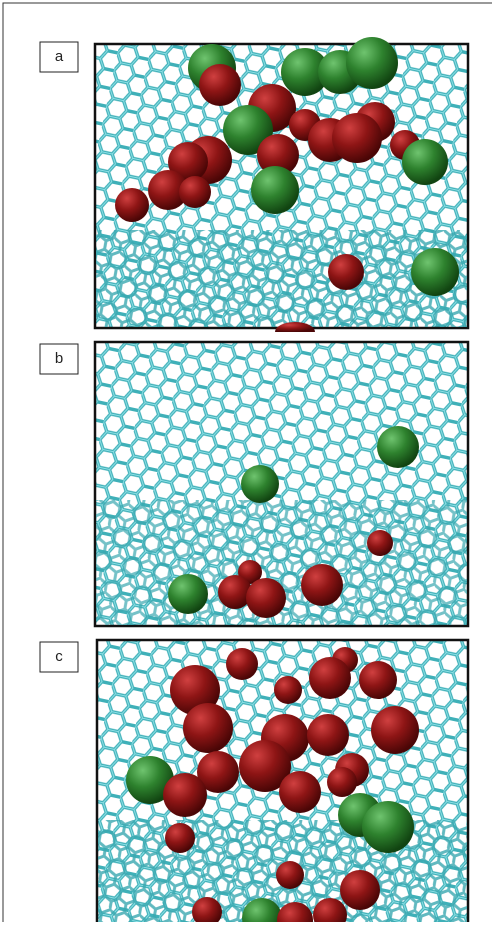 The width and height of the screenshot is (492, 927). I want to click on panel-label: b, so click(59, 358).